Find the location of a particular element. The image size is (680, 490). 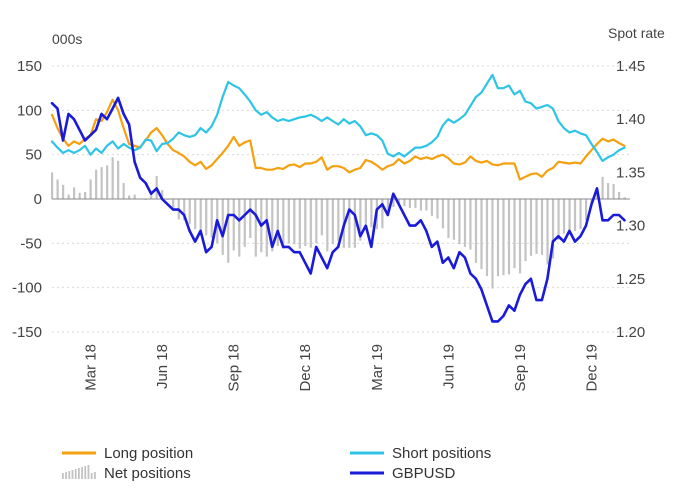

left-tick-label: 100 is located at coordinates (29, 110).